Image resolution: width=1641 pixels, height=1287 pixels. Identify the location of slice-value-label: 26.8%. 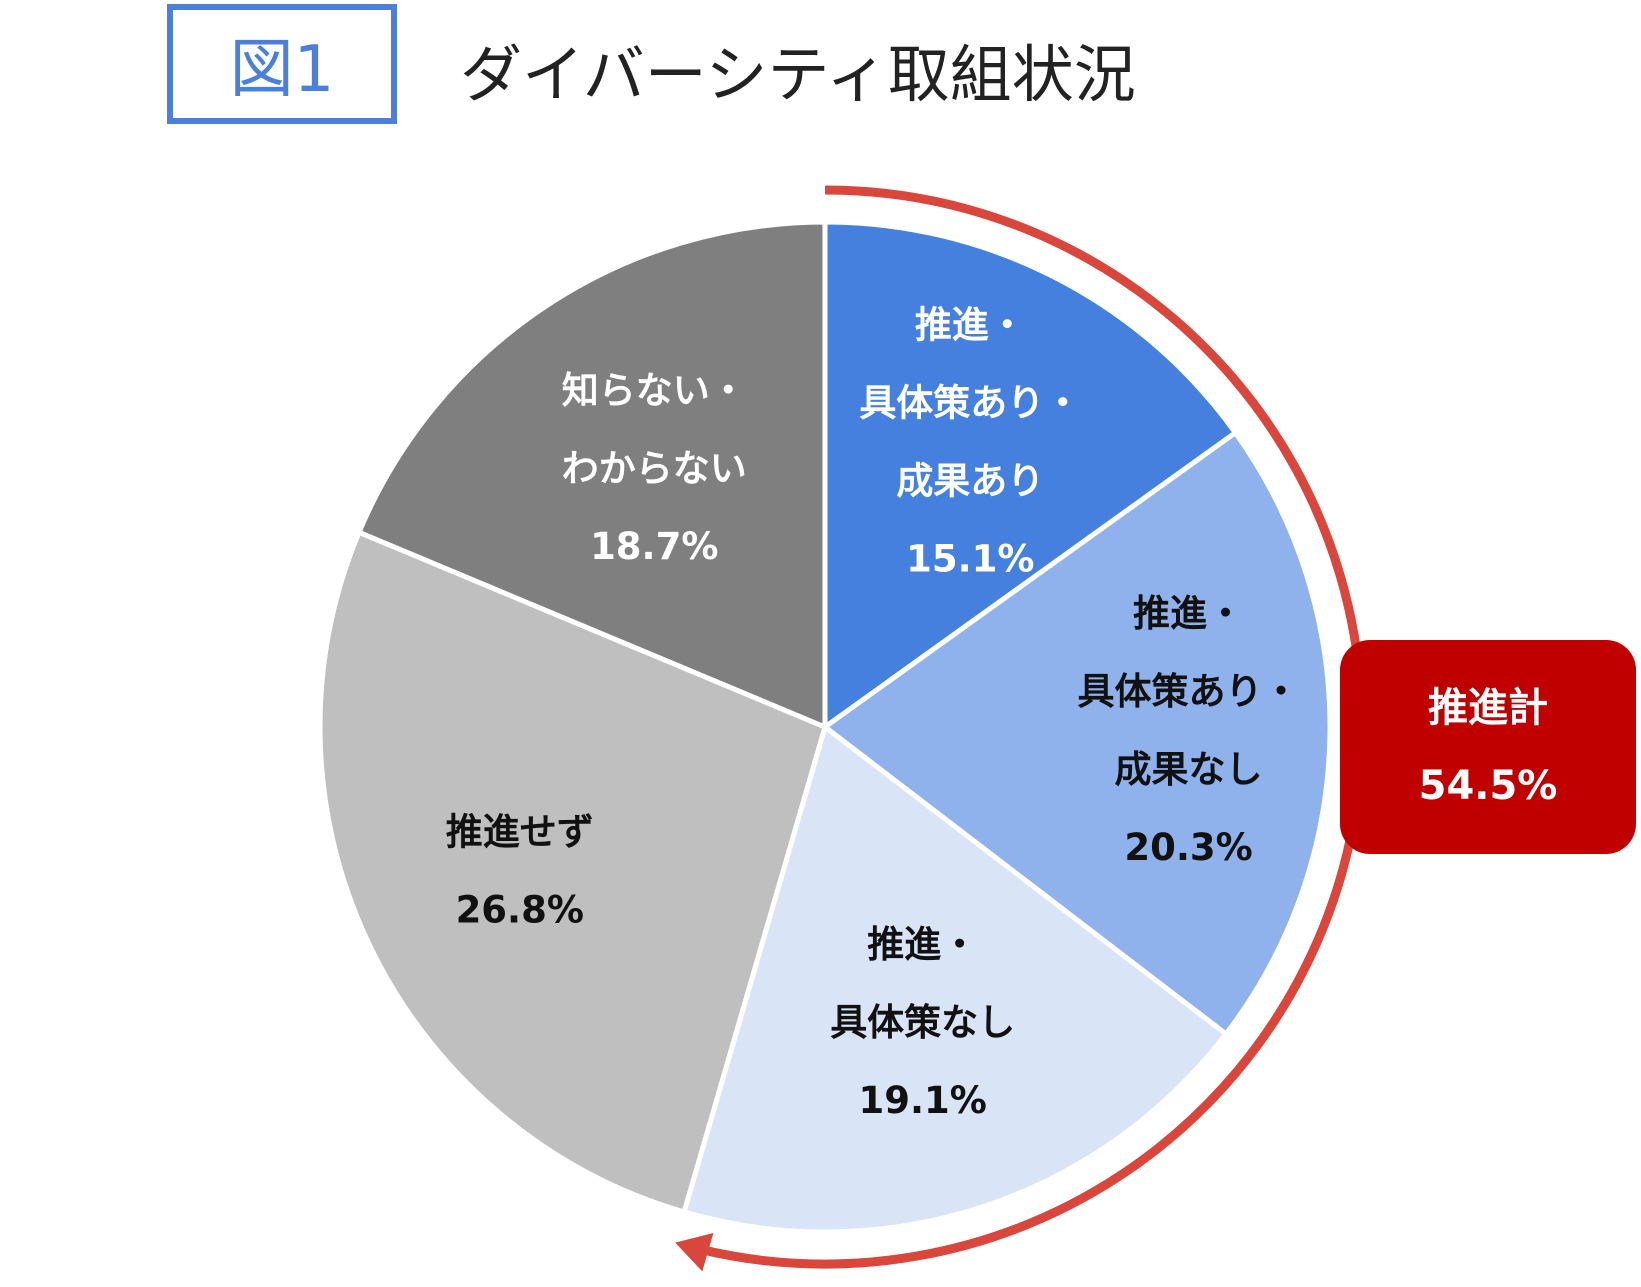
(520, 909).